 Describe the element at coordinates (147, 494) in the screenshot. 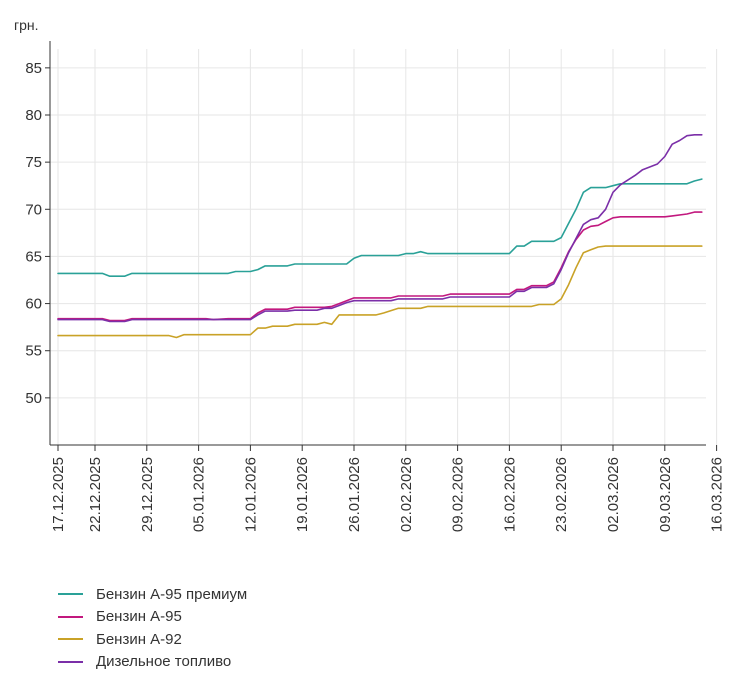

I see `x-tick-label: 29.12.2025` at that location.